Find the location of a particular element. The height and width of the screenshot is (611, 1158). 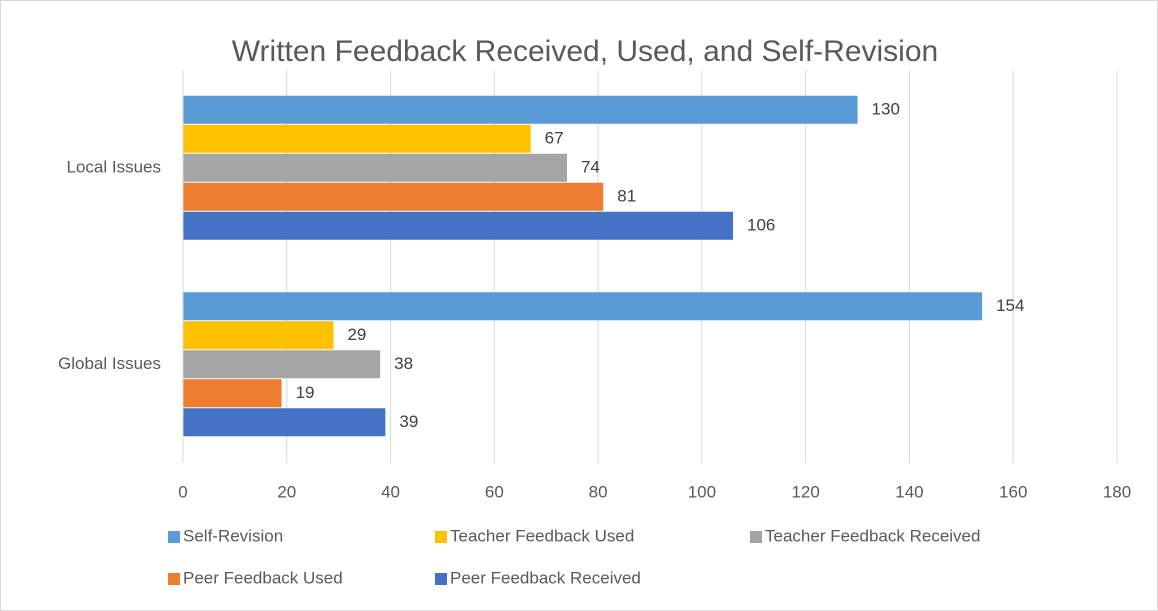

x-tick-label: 0 is located at coordinates (182, 491).